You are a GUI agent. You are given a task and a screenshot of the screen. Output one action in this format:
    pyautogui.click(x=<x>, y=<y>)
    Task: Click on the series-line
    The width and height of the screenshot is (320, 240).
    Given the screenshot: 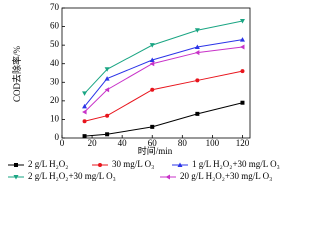 What is the action you would take?
    pyautogui.click(x=163, y=119)
    